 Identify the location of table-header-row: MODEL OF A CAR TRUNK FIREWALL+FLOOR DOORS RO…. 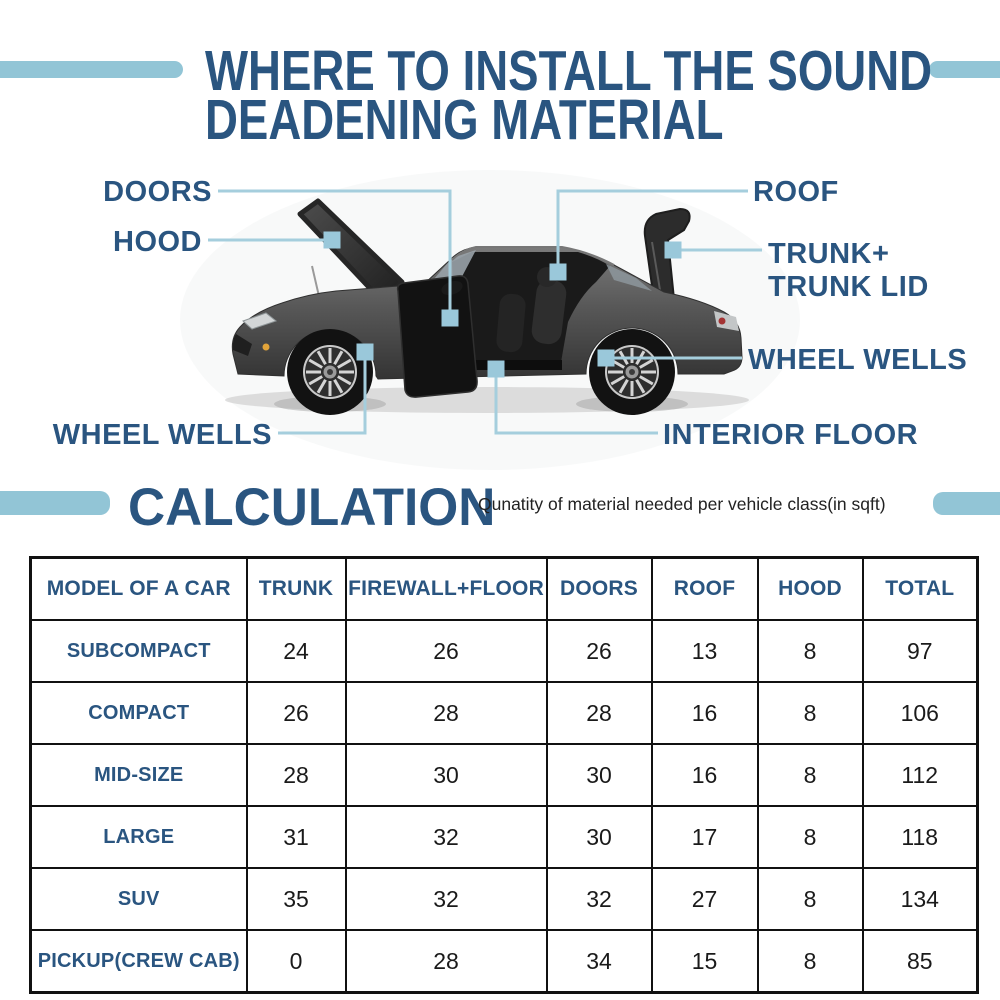
(504, 588).